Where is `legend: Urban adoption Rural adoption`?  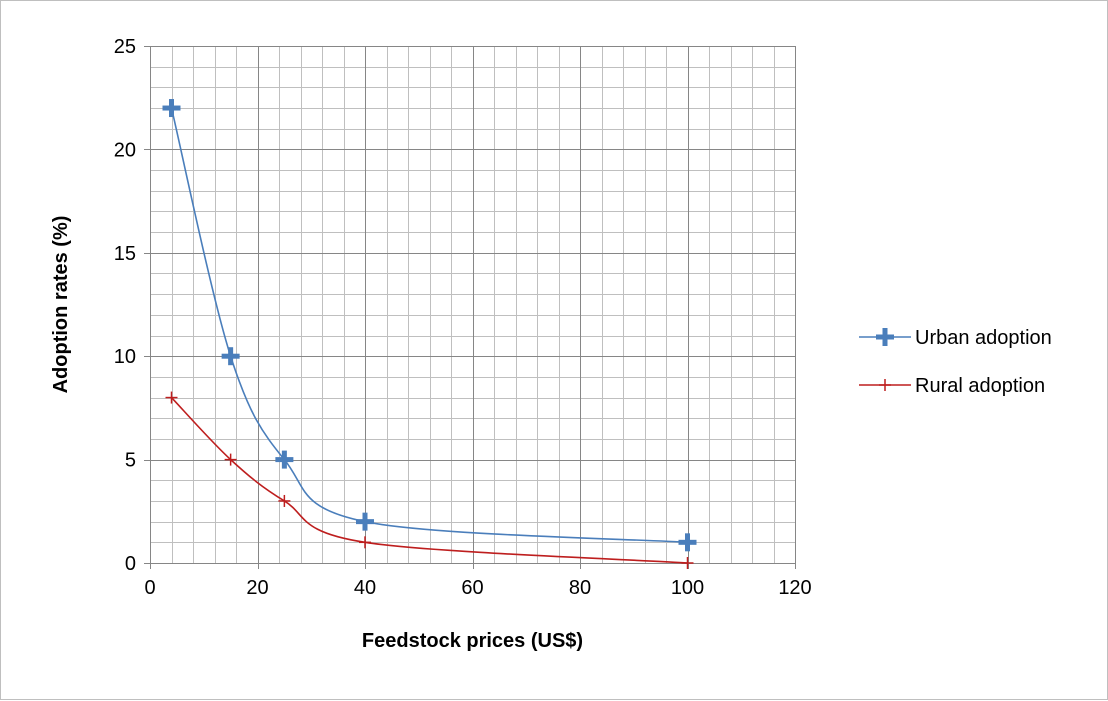 legend: Urban adoption Rural adoption is located at coordinates (955, 362).